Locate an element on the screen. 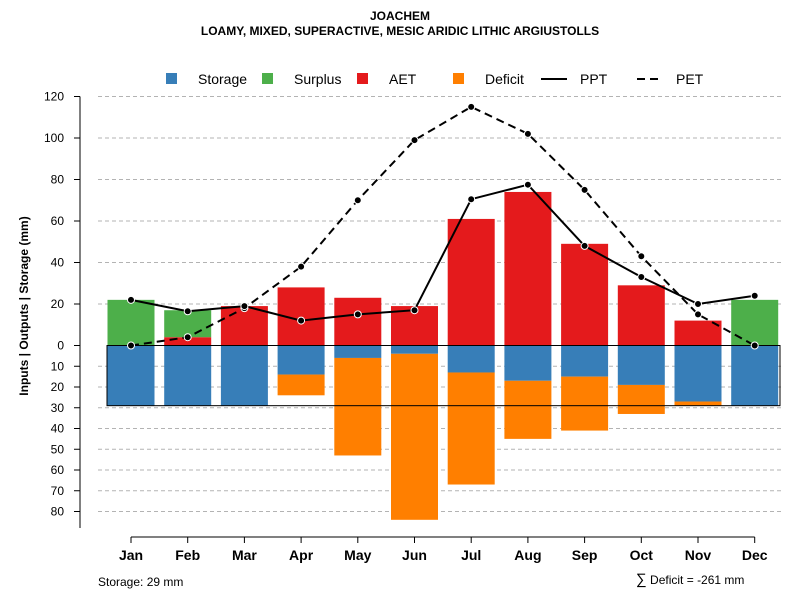 The height and width of the screenshot is (600, 800). legend-swatch-surplus is located at coordinates (267, 78).